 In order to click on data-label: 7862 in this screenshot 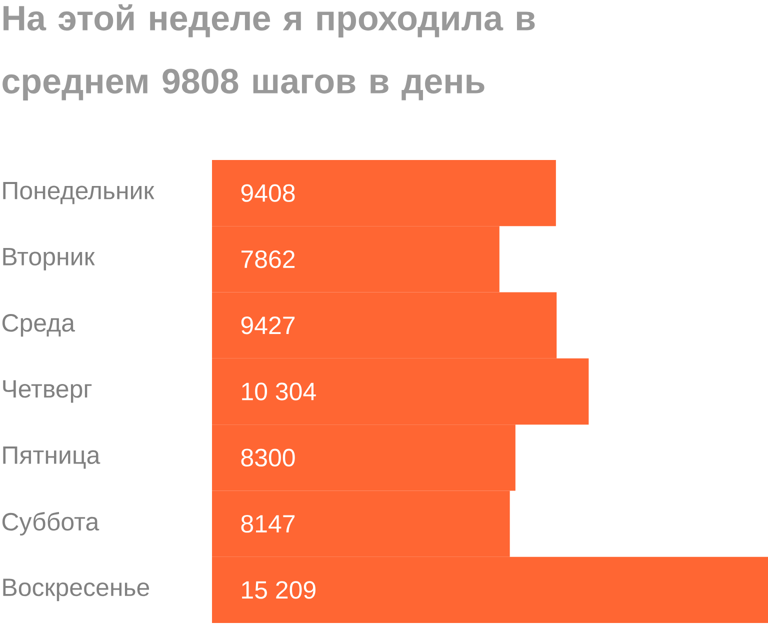, I will do `click(268, 259)`.